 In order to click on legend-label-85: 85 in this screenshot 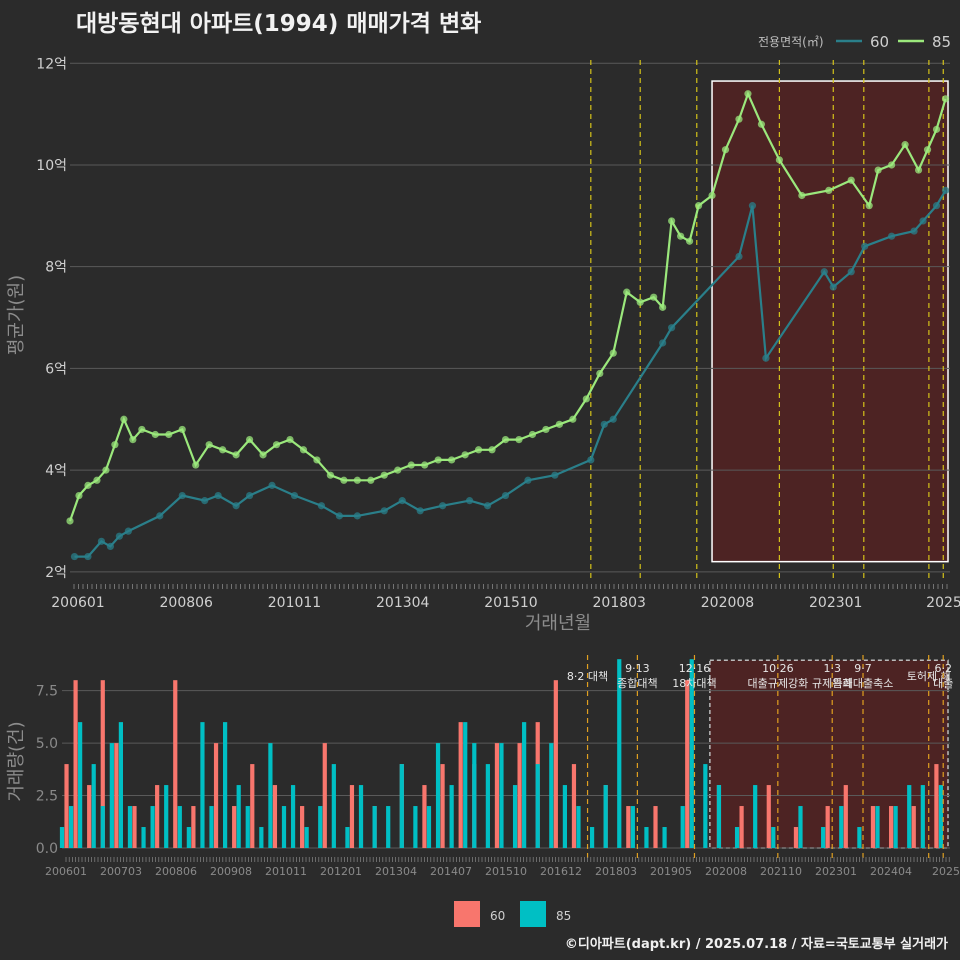, I will do `click(941, 42)`.